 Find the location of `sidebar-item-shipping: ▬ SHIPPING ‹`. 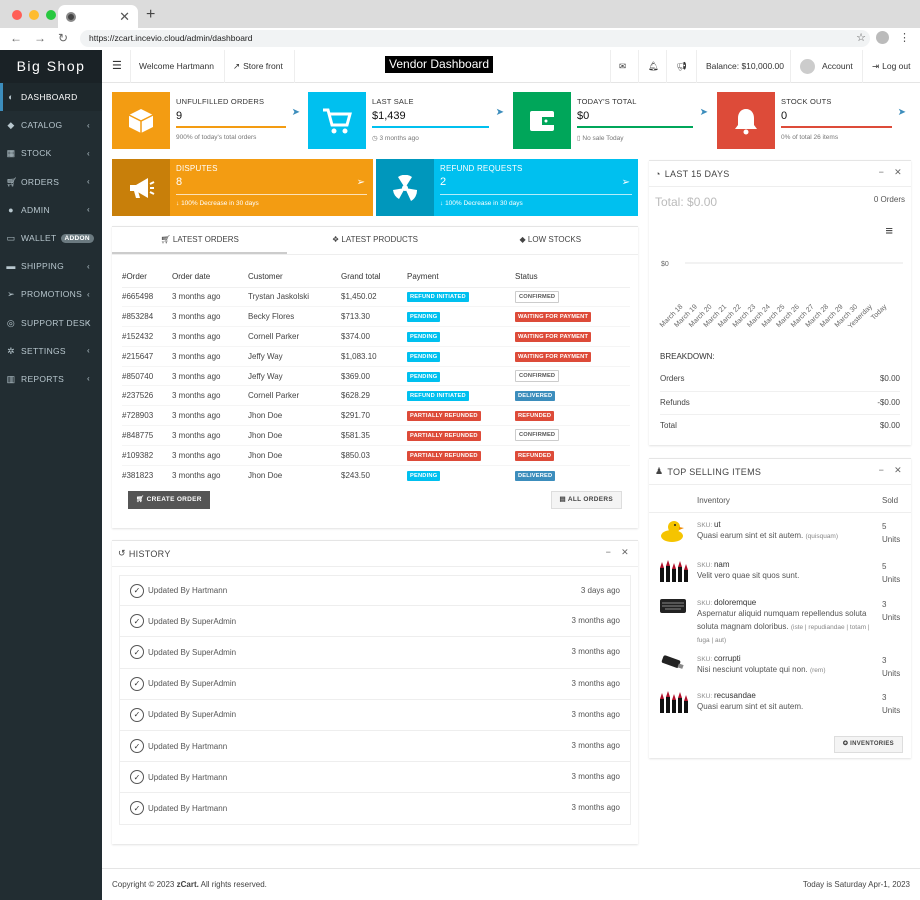

sidebar-item-shipping: ▬ SHIPPING ‹ is located at coordinates (51, 266).